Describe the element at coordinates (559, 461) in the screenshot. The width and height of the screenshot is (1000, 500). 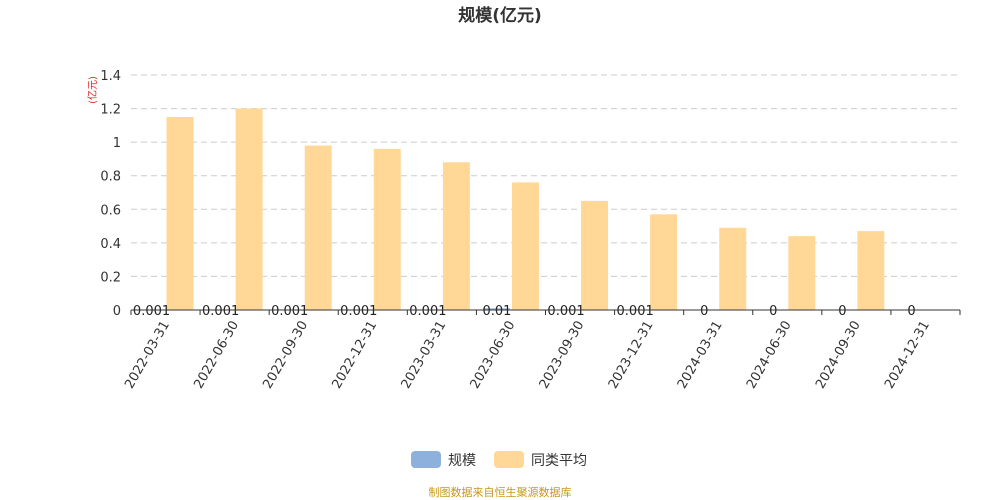
I see `legend-label: 同类平均` at that location.